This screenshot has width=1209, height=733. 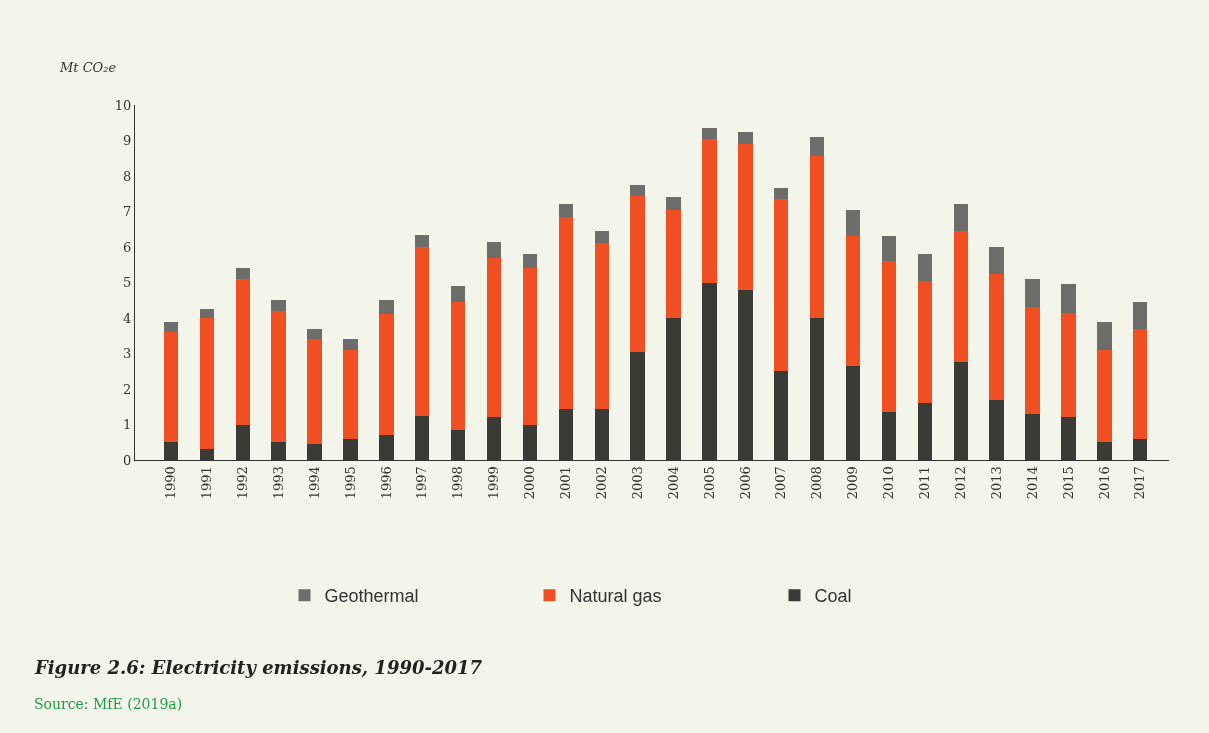 I want to click on y-tick-label: 9, so click(x=127, y=141).